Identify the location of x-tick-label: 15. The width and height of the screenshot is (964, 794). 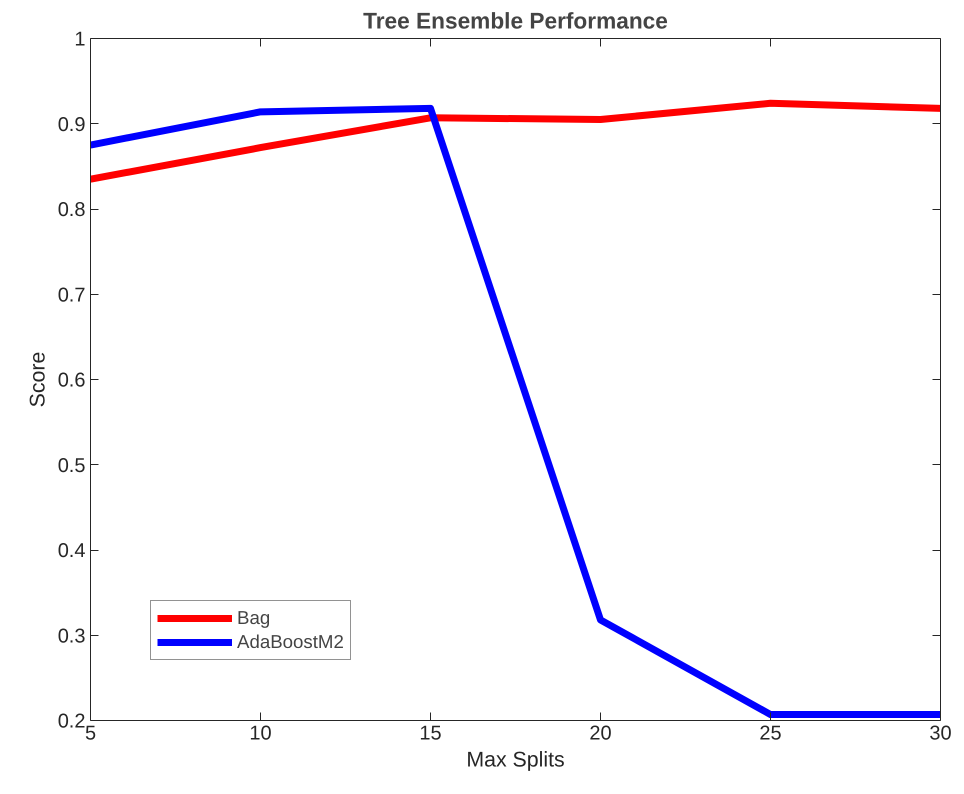
(430, 733).